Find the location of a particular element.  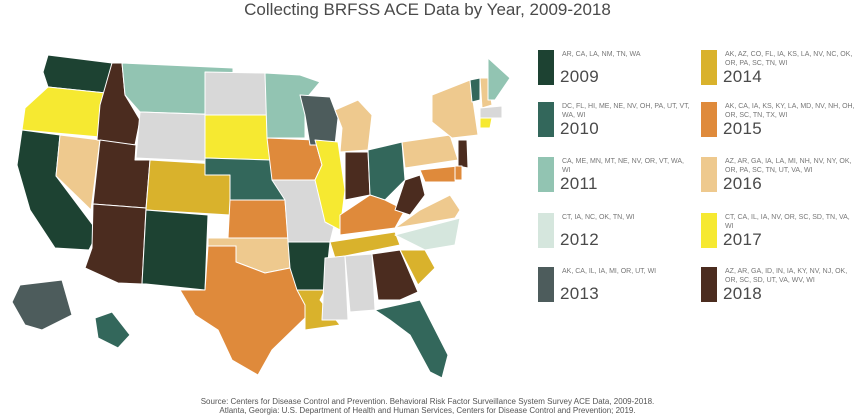

state-wv is located at coordinates (410, 195).